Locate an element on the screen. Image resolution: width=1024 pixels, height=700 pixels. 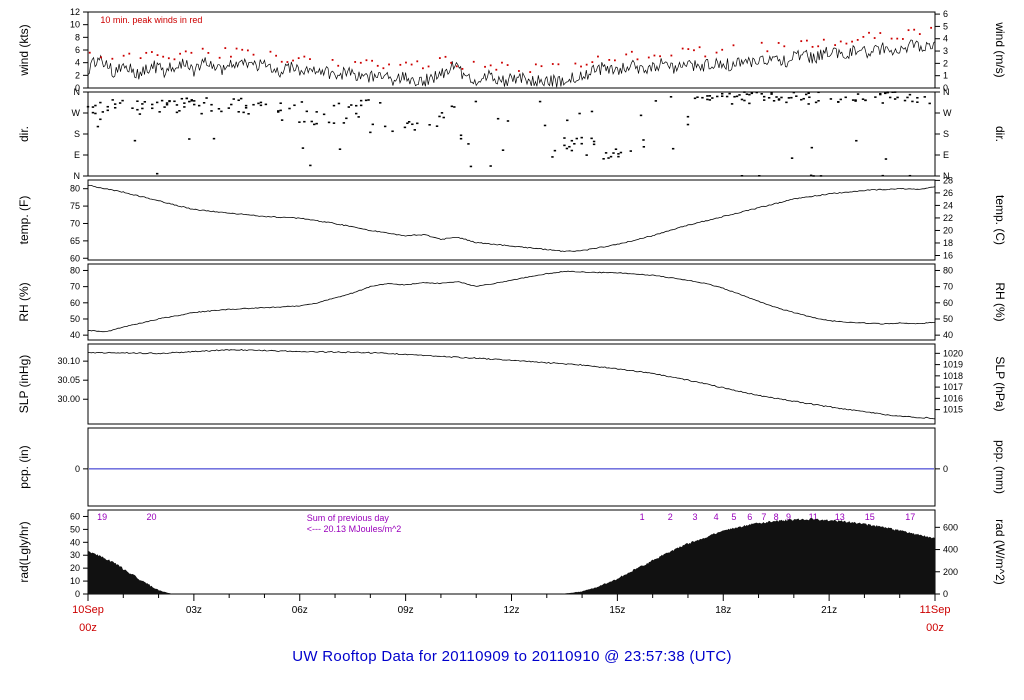
pcp-right-tick: 0 is located at coordinates (945, 469).